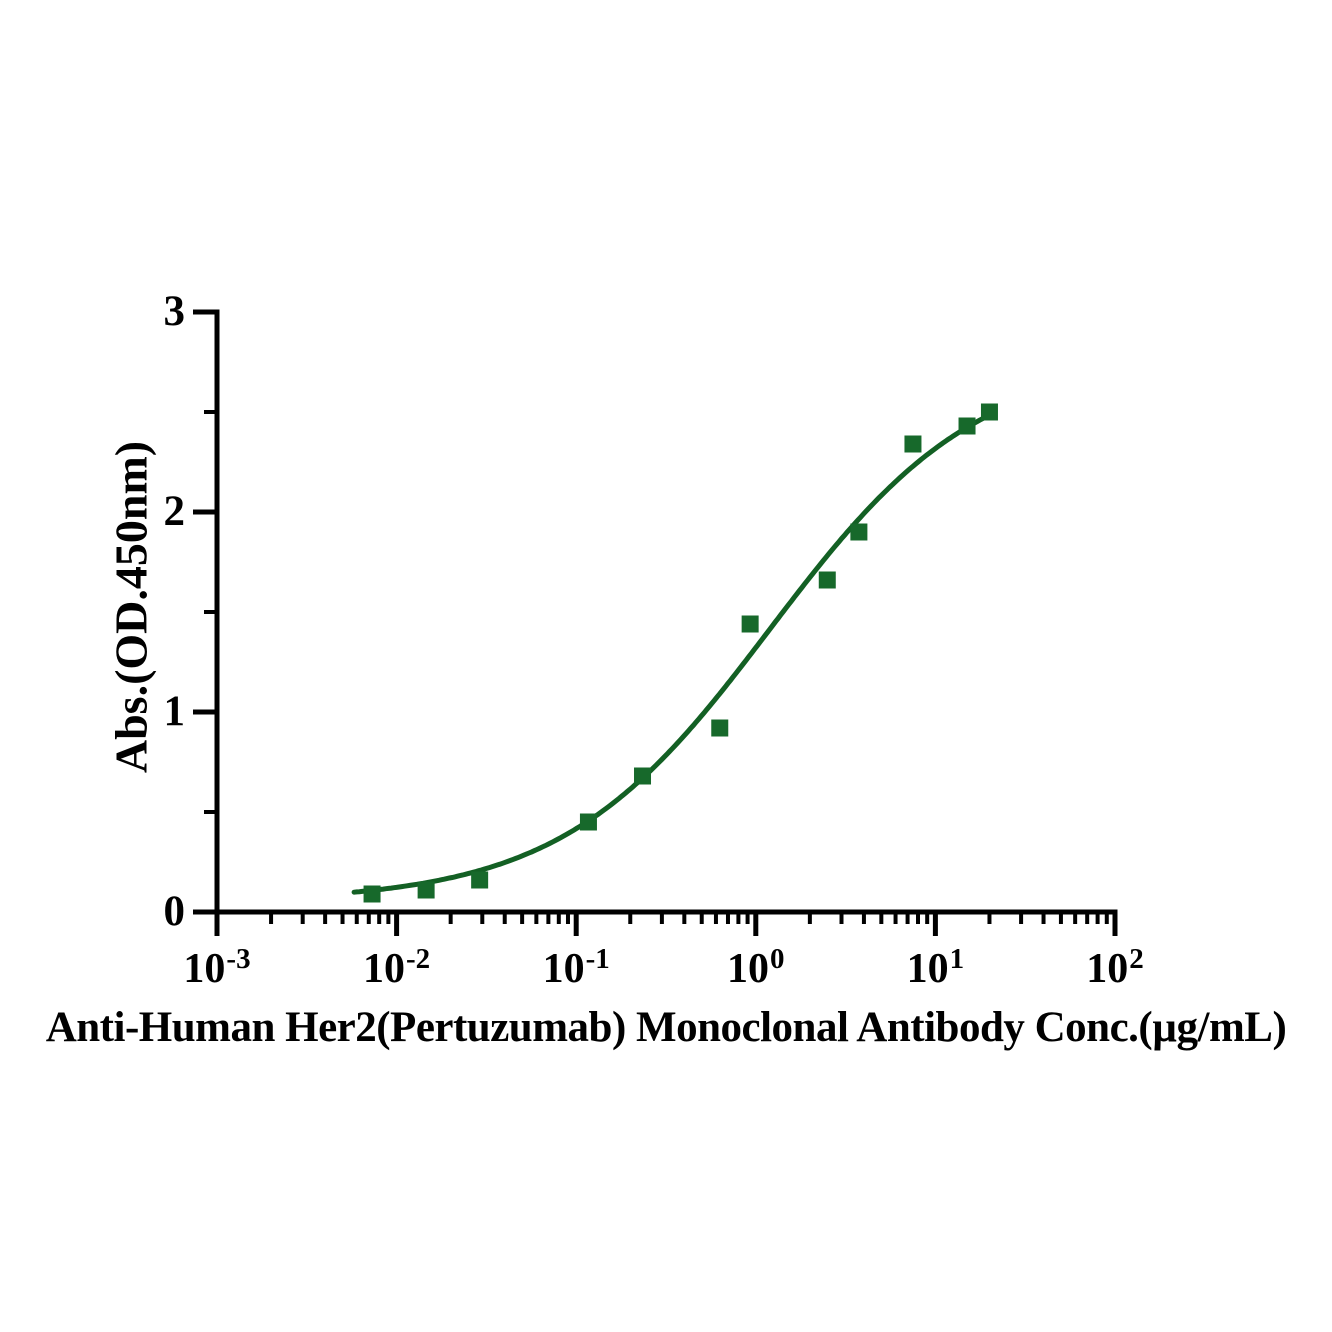 The width and height of the screenshot is (1332, 1332). Describe the element at coordinates (777, 959) in the screenshot. I see `x-tick-exponent: 0` at that location.